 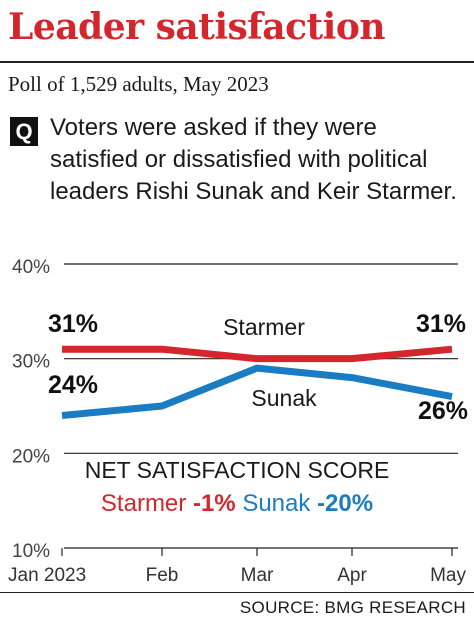 I want to click on series-line-sunak, so click(x=257, y=391).